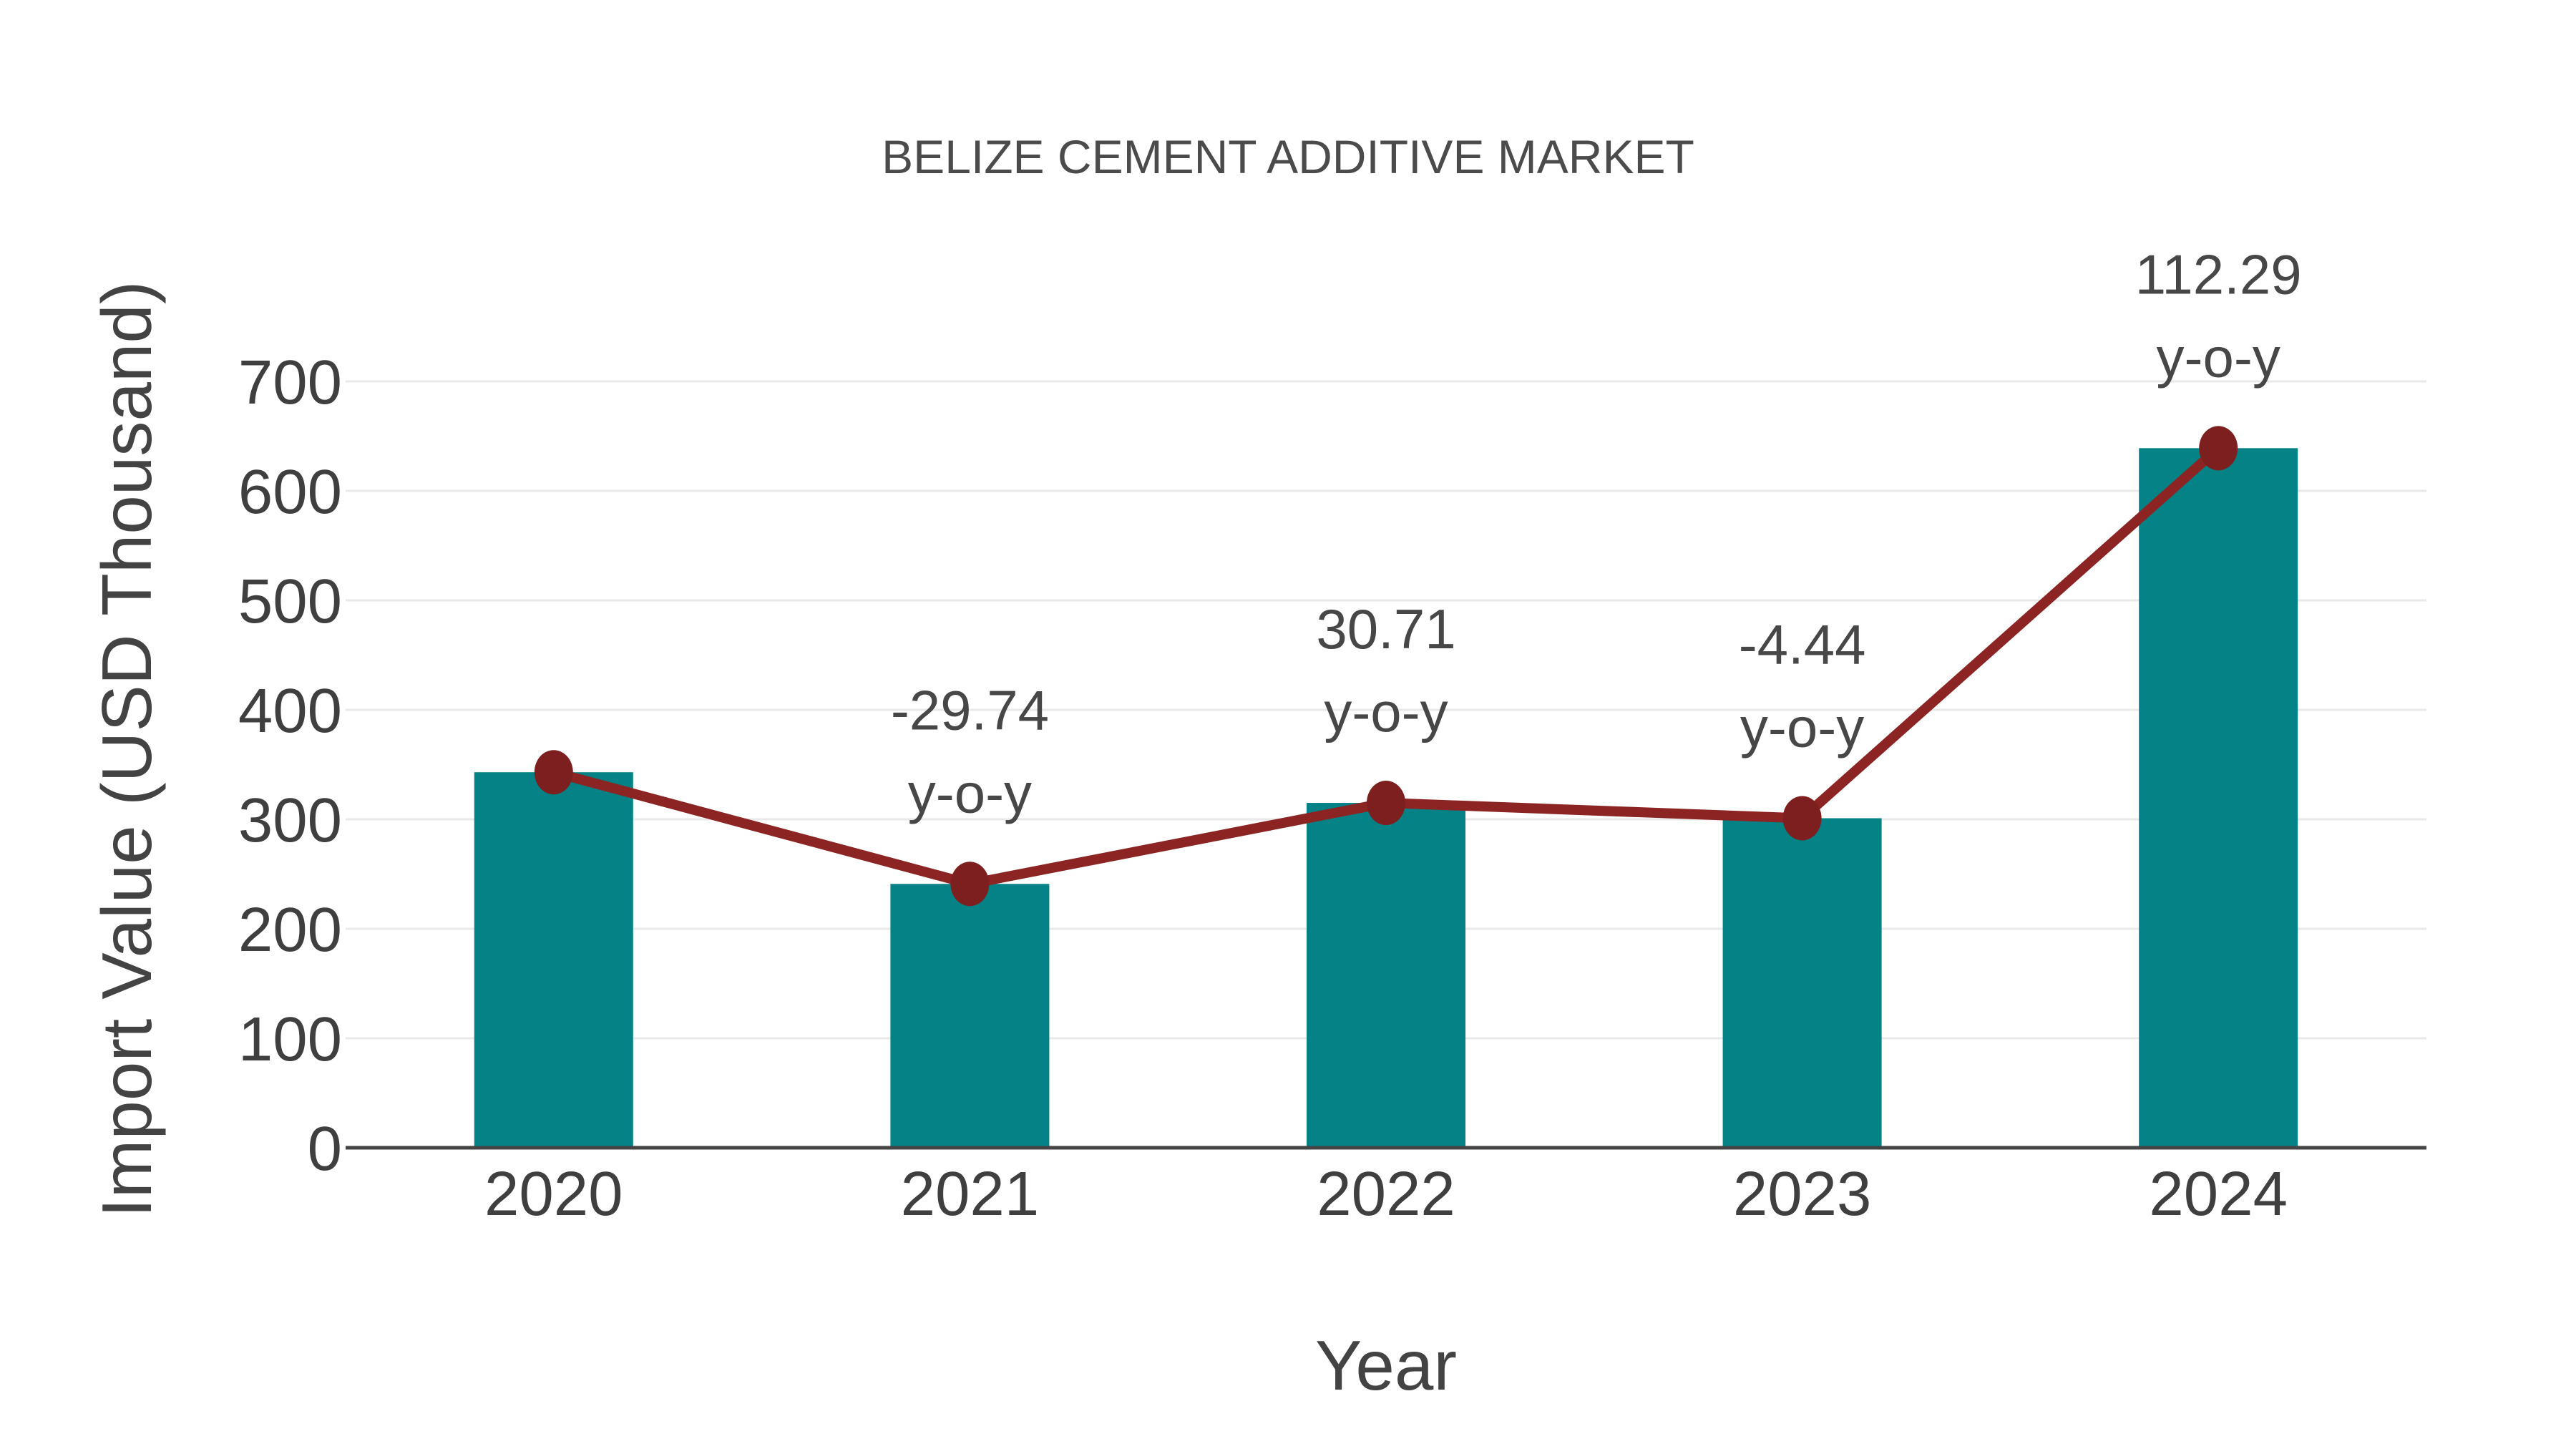  Describe the element at coordinates (553, 960) in the screenshot. I see `bar-2020` at that location.